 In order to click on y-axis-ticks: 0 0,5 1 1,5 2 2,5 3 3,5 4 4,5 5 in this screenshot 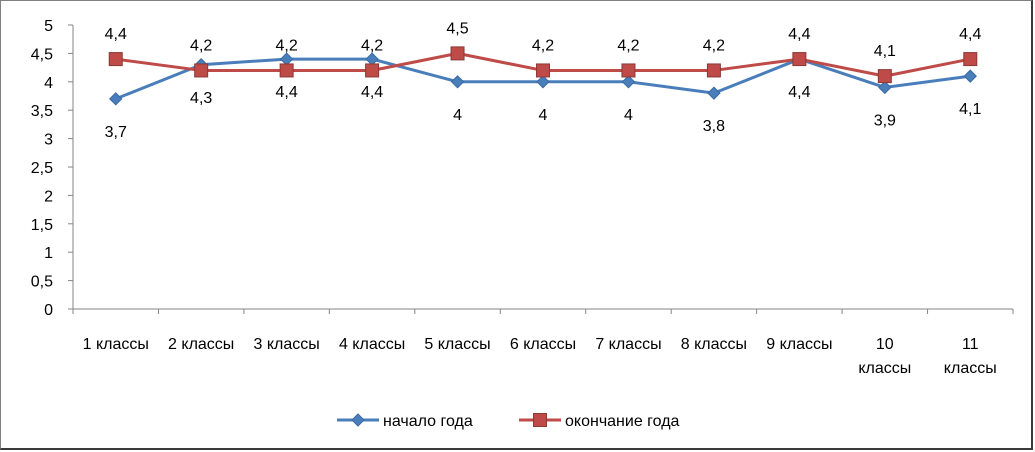, I will do `click(52, 168)`.